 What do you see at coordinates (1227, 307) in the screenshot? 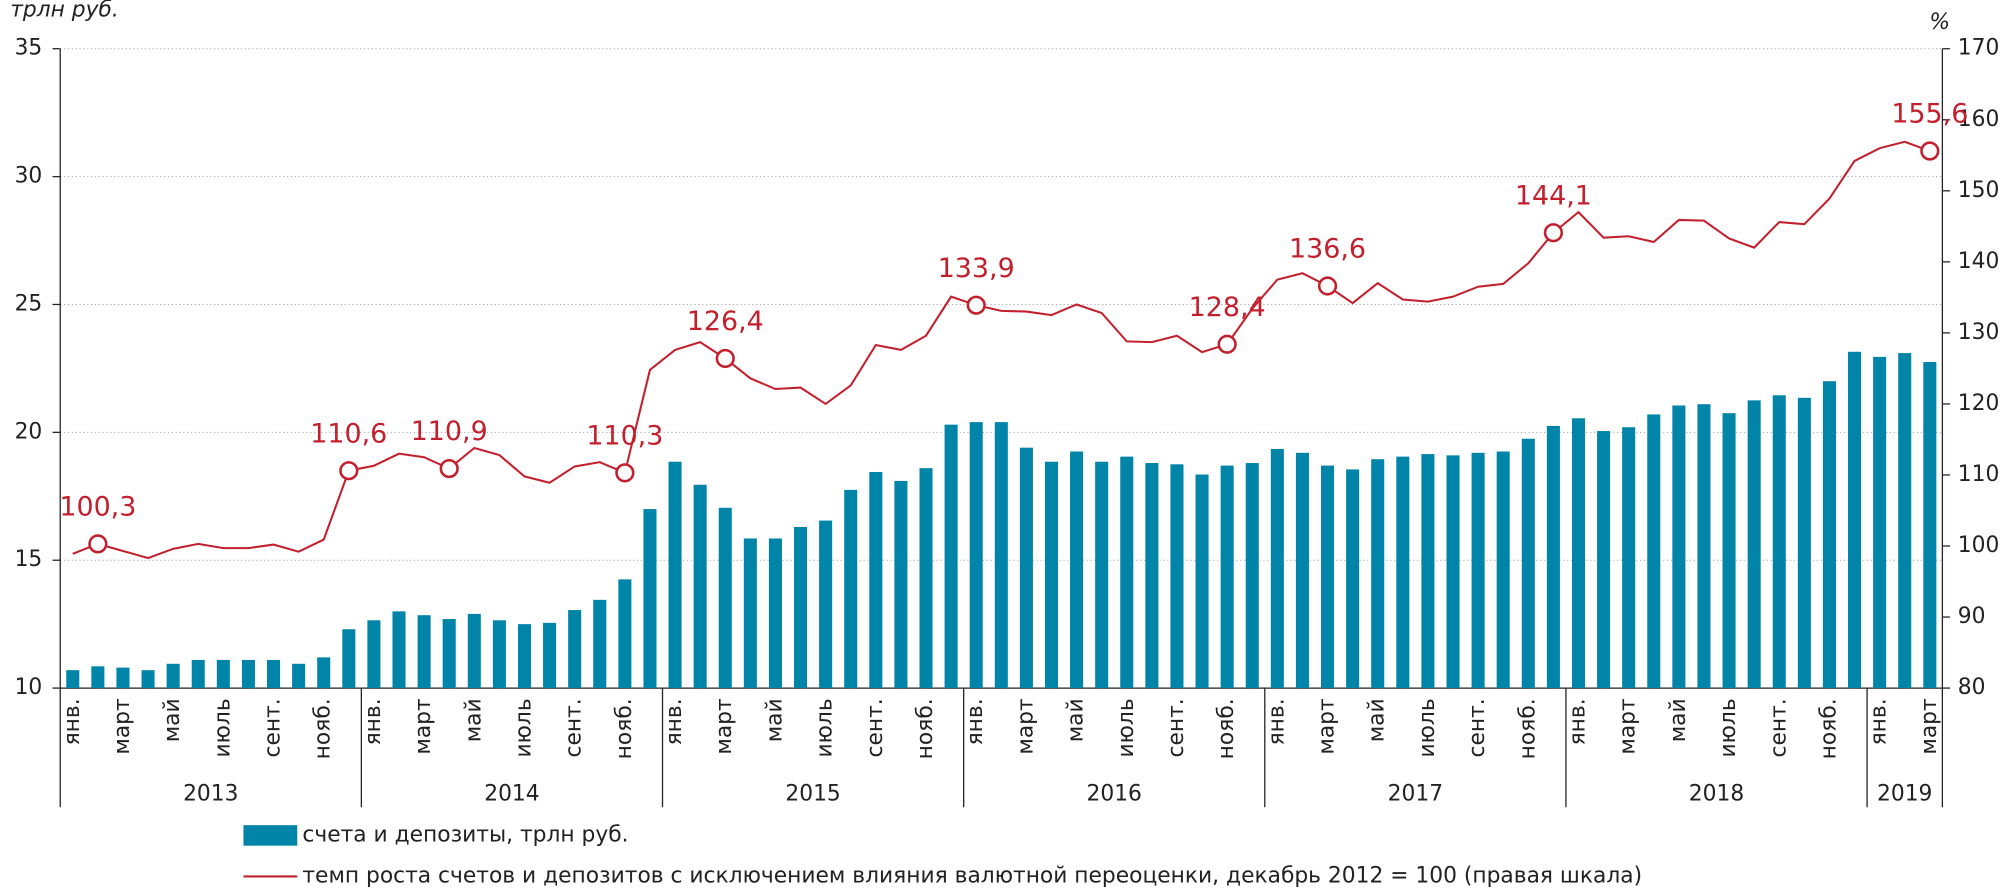
I see `data-label: 128,4` at bounding box center [1227, 307].